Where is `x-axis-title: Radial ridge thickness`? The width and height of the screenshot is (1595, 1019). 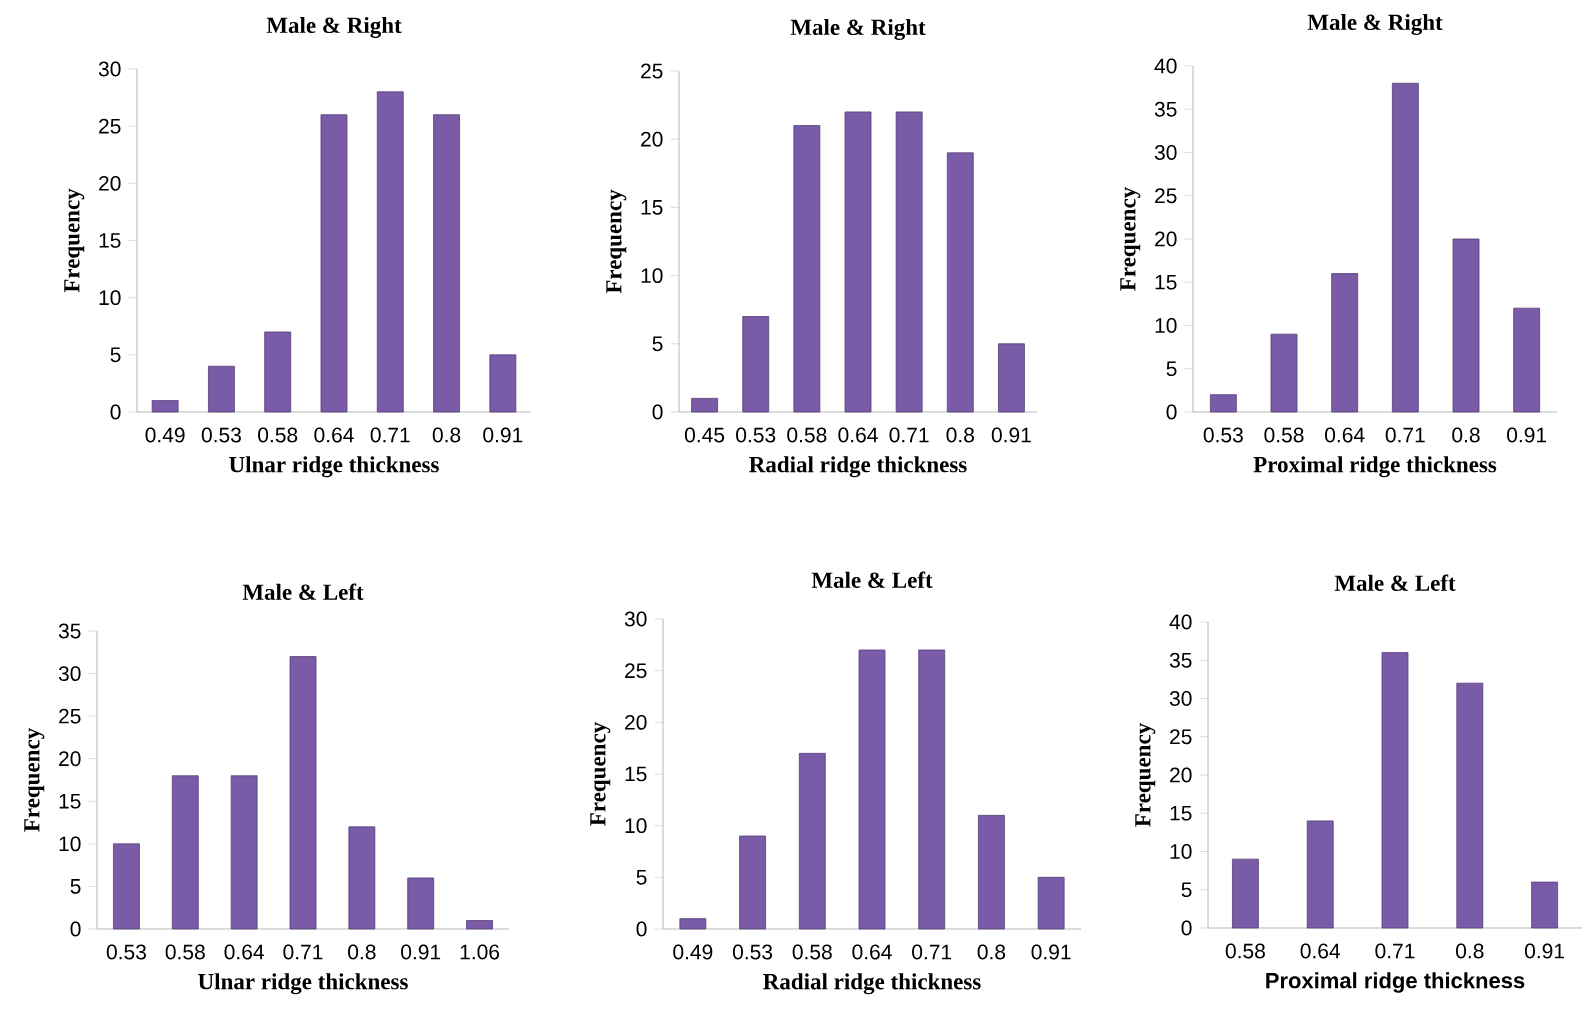 x-axis-title: Radial ridge thickness is located at coordinates (872, 984).